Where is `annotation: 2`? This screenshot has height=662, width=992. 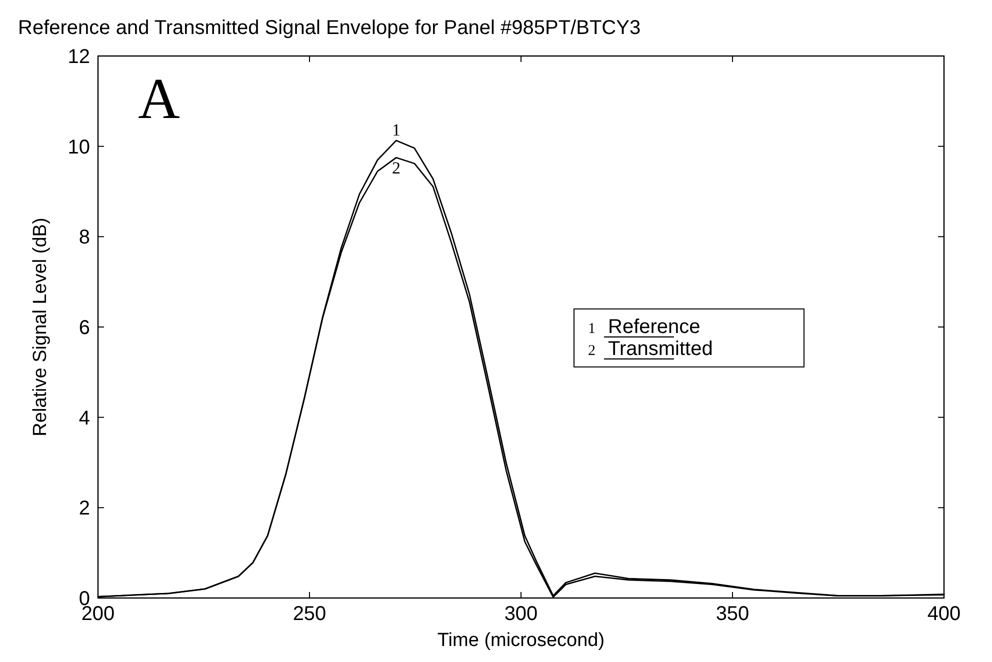
annotation: 2 is located at coordinates (396, 168).